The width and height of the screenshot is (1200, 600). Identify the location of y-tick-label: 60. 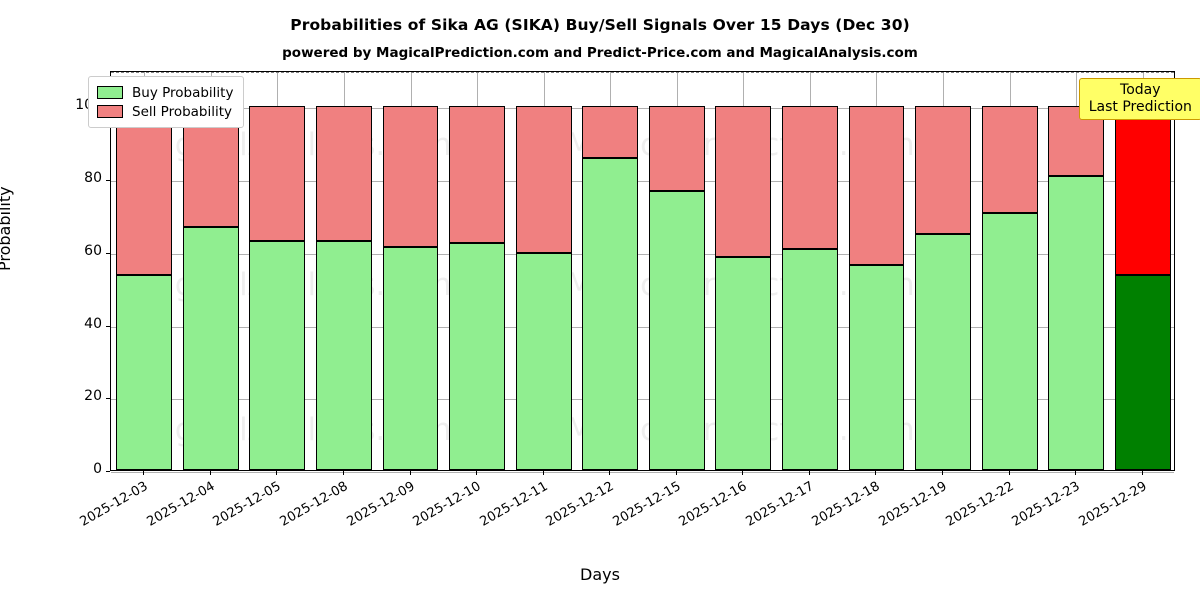
(93, 250).